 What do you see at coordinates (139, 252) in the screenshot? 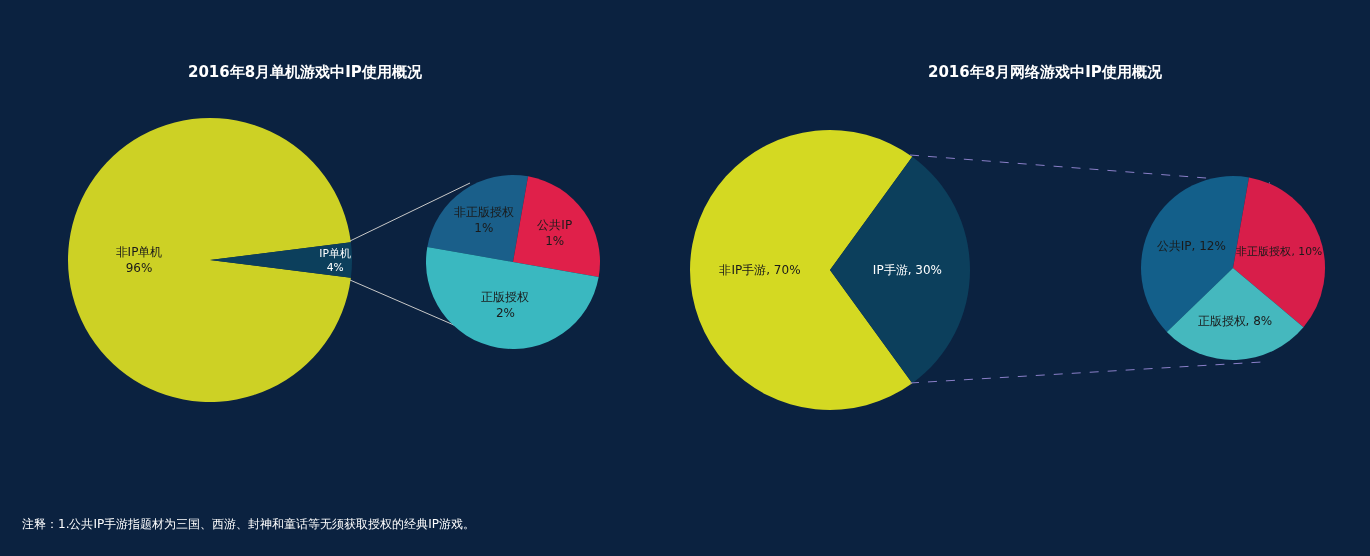
I see `slice-label: 非IP单机` at bounding box center [139, 252].